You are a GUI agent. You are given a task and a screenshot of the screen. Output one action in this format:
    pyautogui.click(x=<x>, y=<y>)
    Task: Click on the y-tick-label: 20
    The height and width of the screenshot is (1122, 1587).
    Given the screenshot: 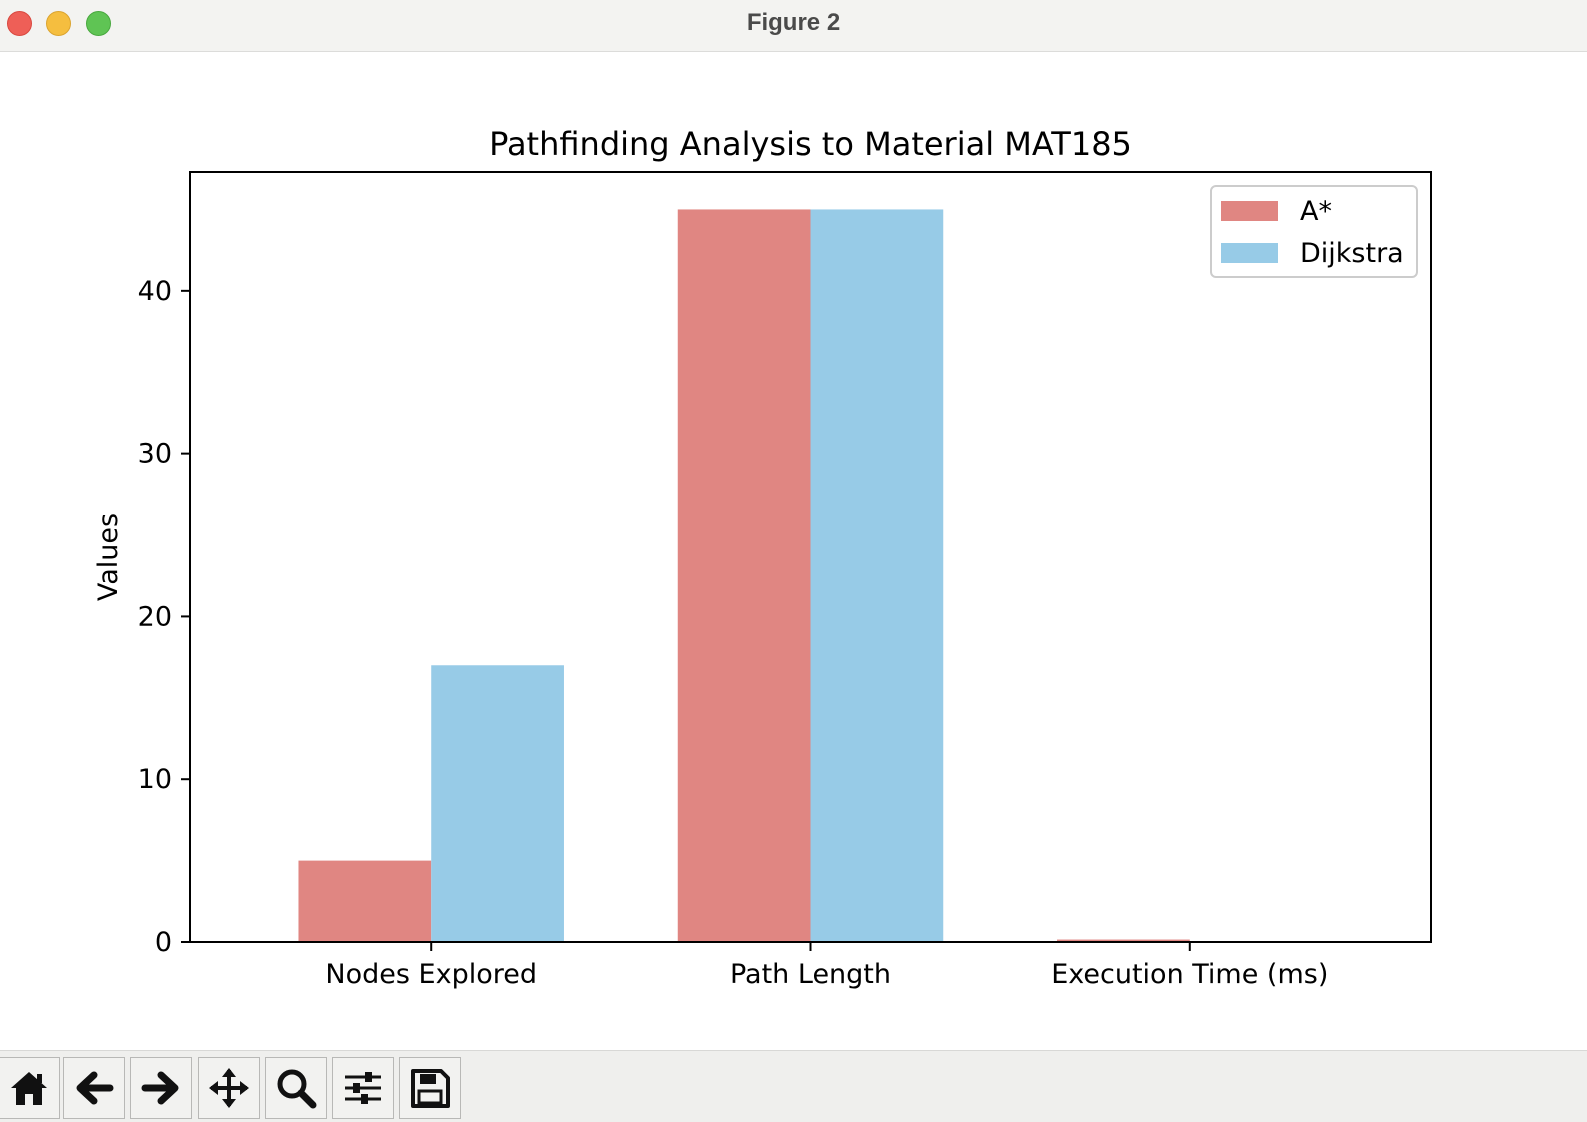 What is the action you would take?
    pyautogui.click(x=155, y=616)
    